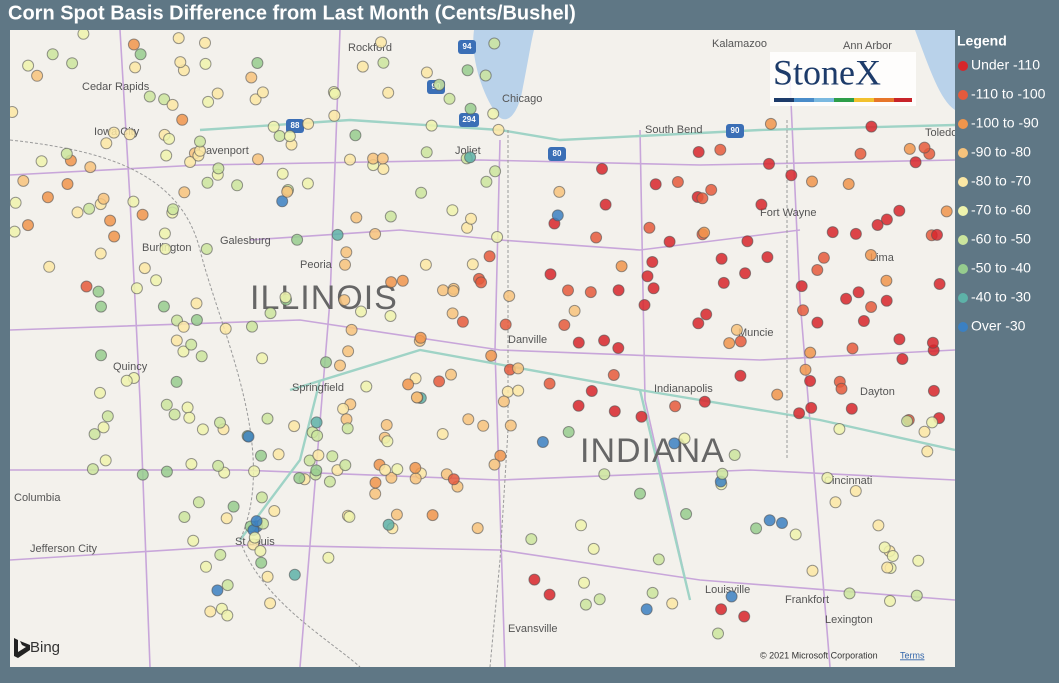 The width and height of the screenshot is (1059, 683). I want to click on city-label: Jefferson City, so click(64, 549).